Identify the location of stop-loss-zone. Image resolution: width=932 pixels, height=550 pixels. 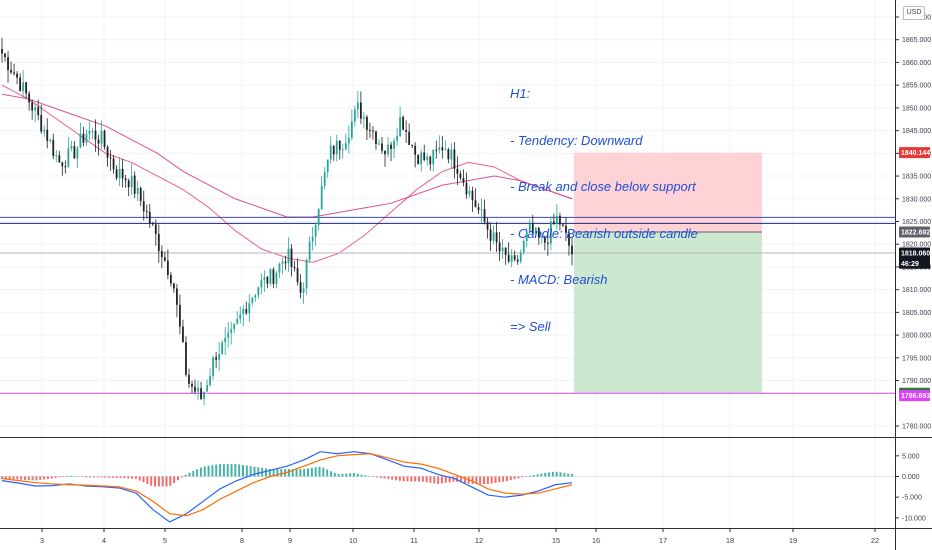
(668, 192).